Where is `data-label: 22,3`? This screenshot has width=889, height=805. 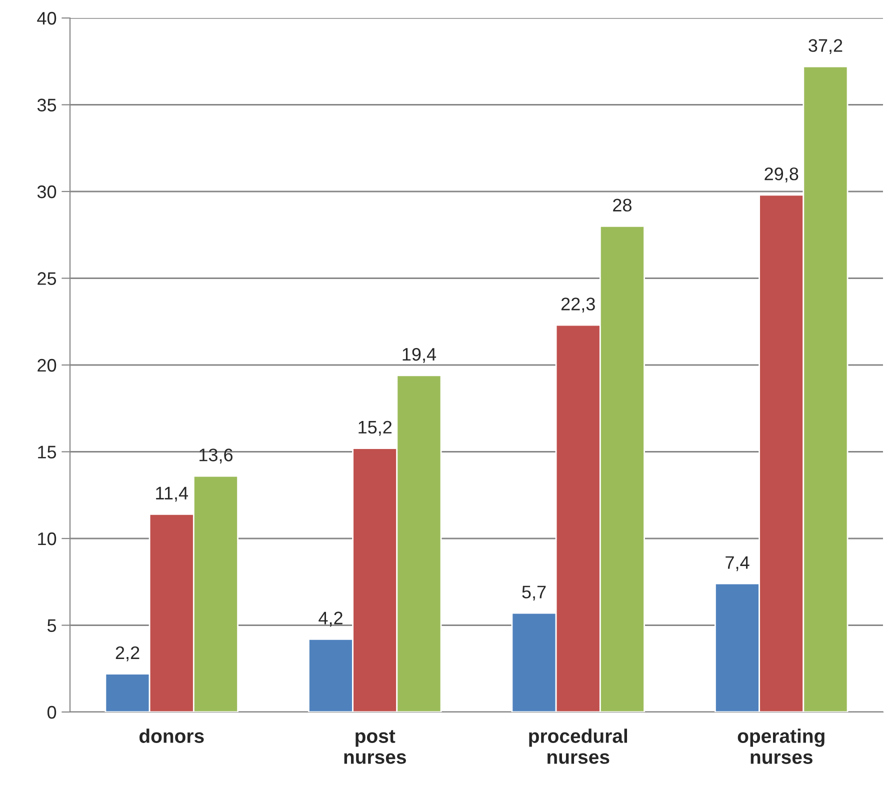
data-label: 22,3 is located at coordinates (578, 305).